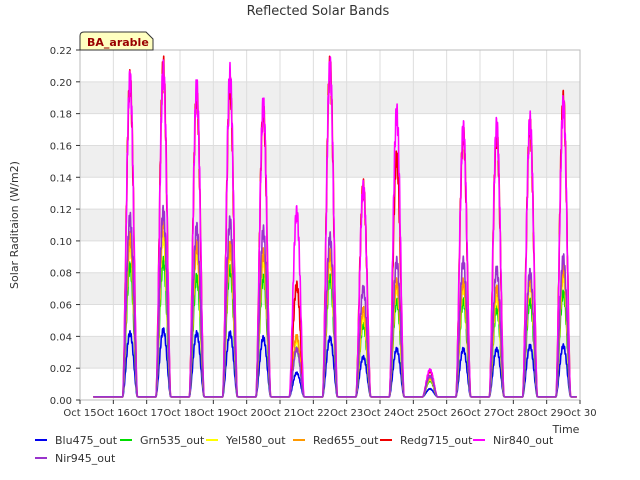 This screenshot has width=640, height=480. I want to click on chart-title: Reflected Solar Bands, so click(318, 11).